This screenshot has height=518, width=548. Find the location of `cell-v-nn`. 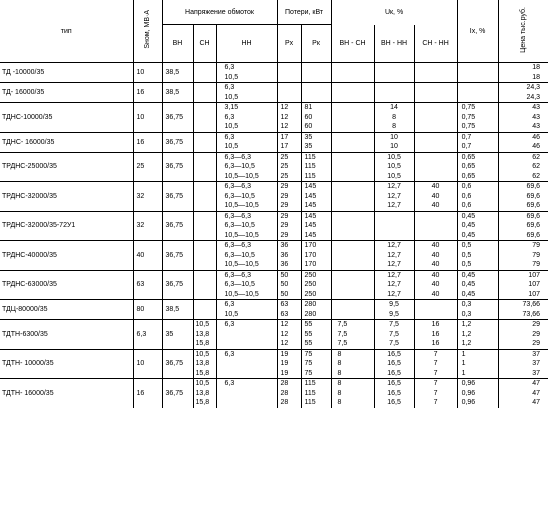

cell-v-nn is located at coordinates (247, 344).